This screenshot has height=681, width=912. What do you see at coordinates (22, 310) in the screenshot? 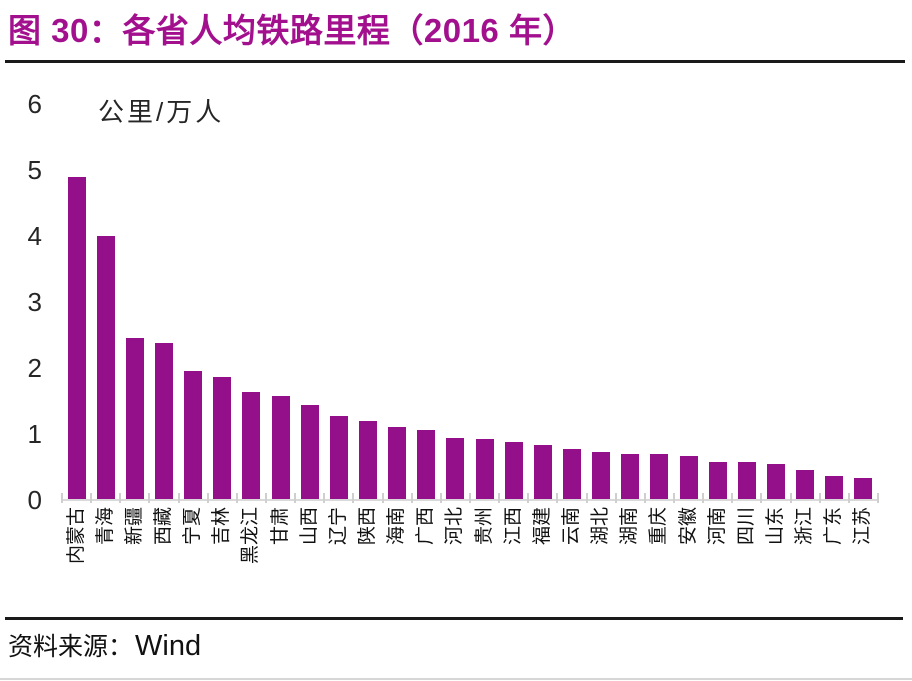
I see `y-axis: 0 1 2 3 4 5 6` at bounding box center [22, 310].